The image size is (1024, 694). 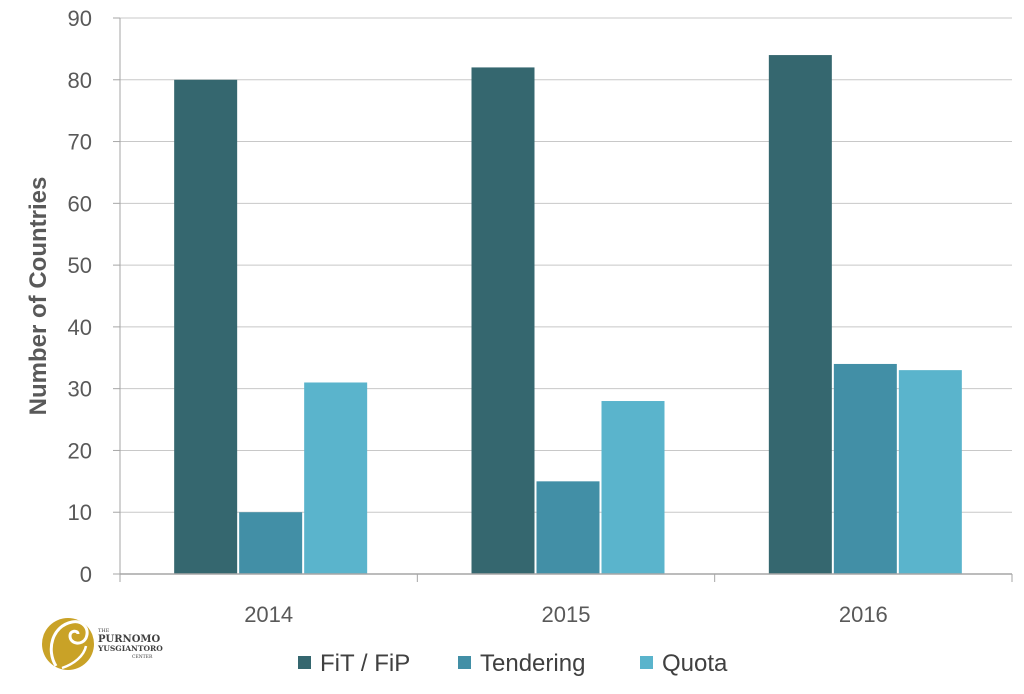 What do you see at coordinates (336, 478) in the screenshot?
I see `bar-quota-2014` at bounding box center [336, 478].